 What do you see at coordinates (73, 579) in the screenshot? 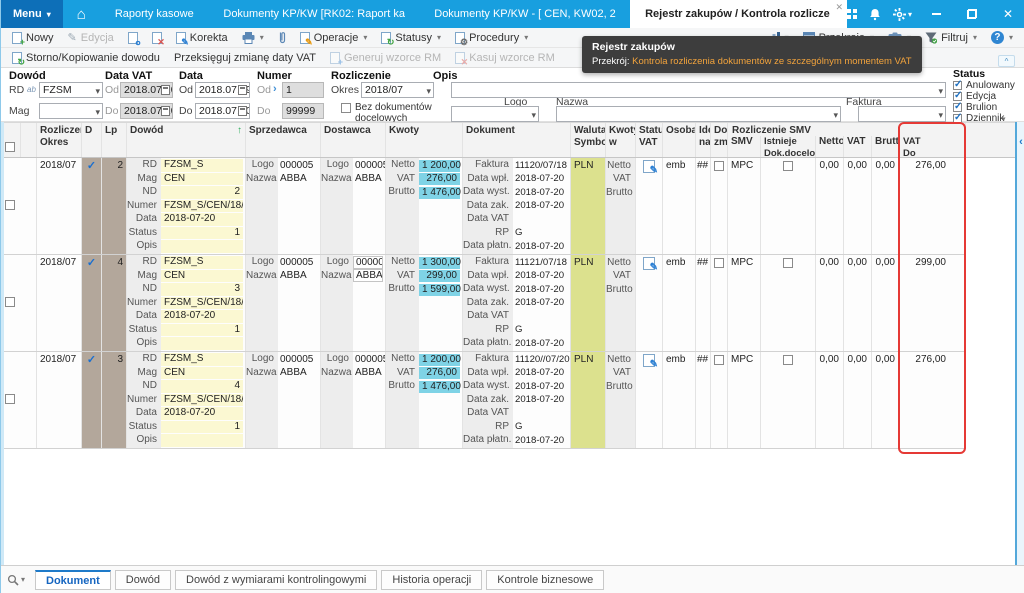
I see `bottom-tab-dokument: Dokument` at bounding box center [73, 579].